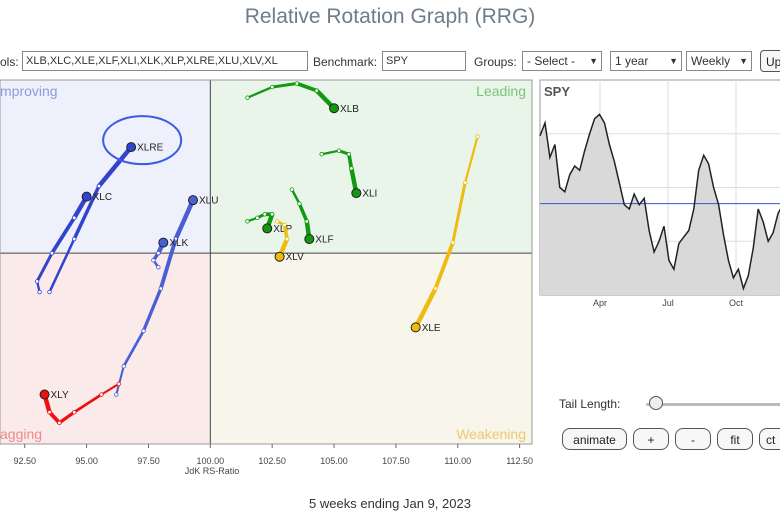  I want to click on tail-label: XLY, so click(60, 395).